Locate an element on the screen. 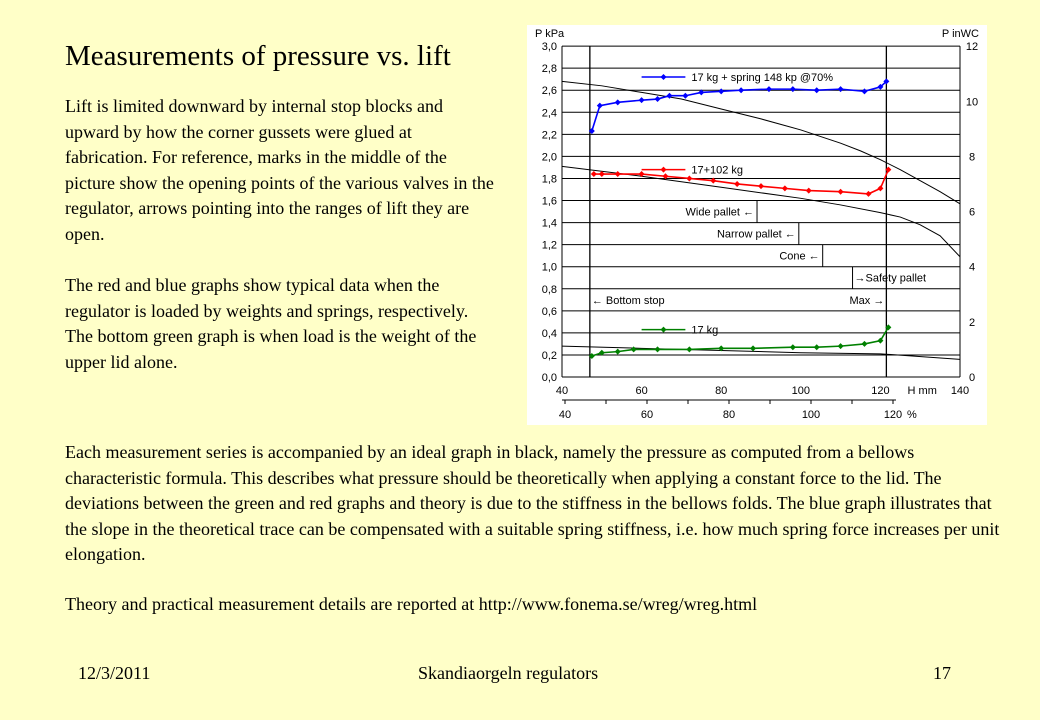 The height and width of the screenshot is (720, 1040). y-right-tick-label: 12 is located at coordinates (972, 47).